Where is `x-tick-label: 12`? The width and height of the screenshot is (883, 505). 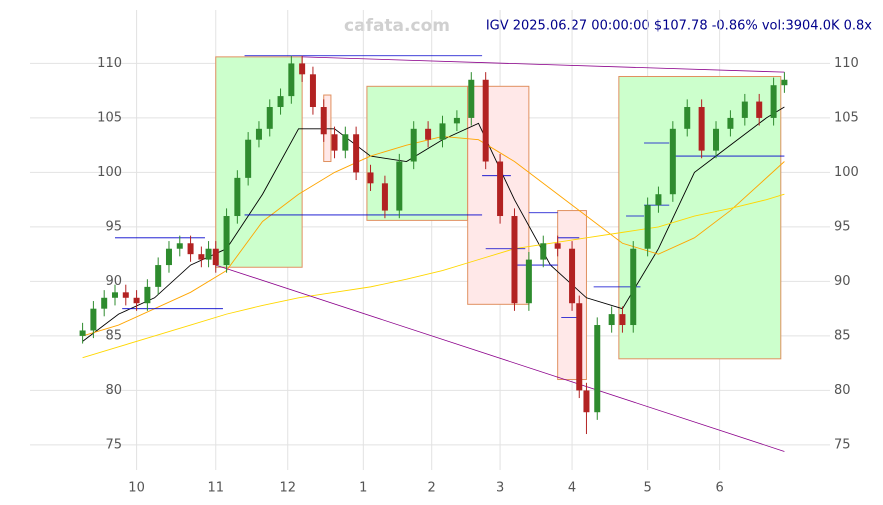 x-tick-label: 12 is located at coordinates (287, 488).